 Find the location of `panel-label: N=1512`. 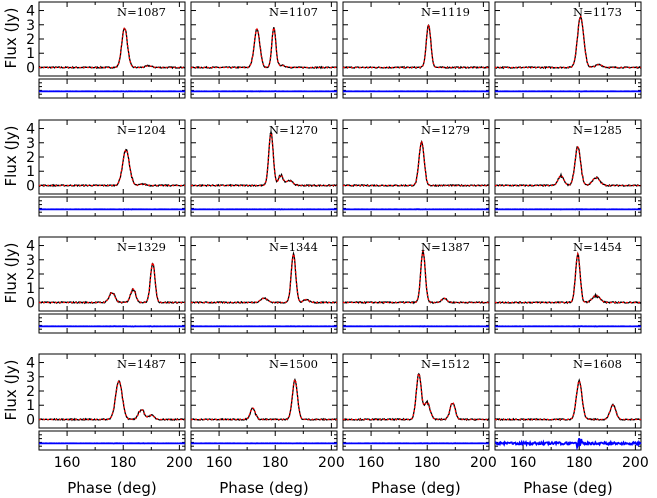

panel-label: N=1512 is located at coordinates (445, 364).